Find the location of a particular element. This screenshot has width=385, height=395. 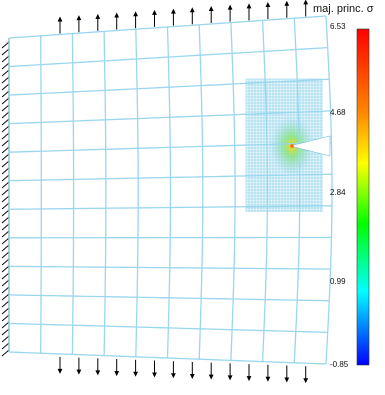

colorbar-tick-max: 6.53 is located at coordinates (338, 26).